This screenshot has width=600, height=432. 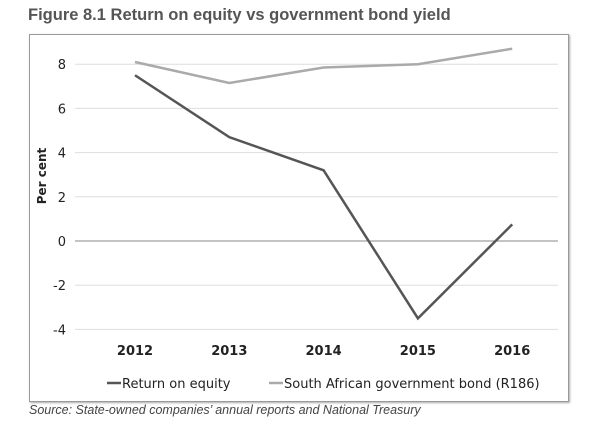 What do you see at coordinates (135, 351) in the screenshot?
I see `x-tick-label: 2012` at bounding box center [135, 351].